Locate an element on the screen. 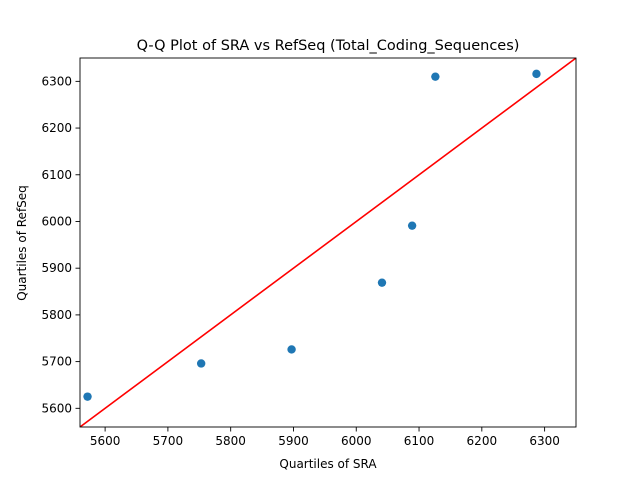  y-axis-label: Quartiles of RefSeq is located at coordinates (22, 243).